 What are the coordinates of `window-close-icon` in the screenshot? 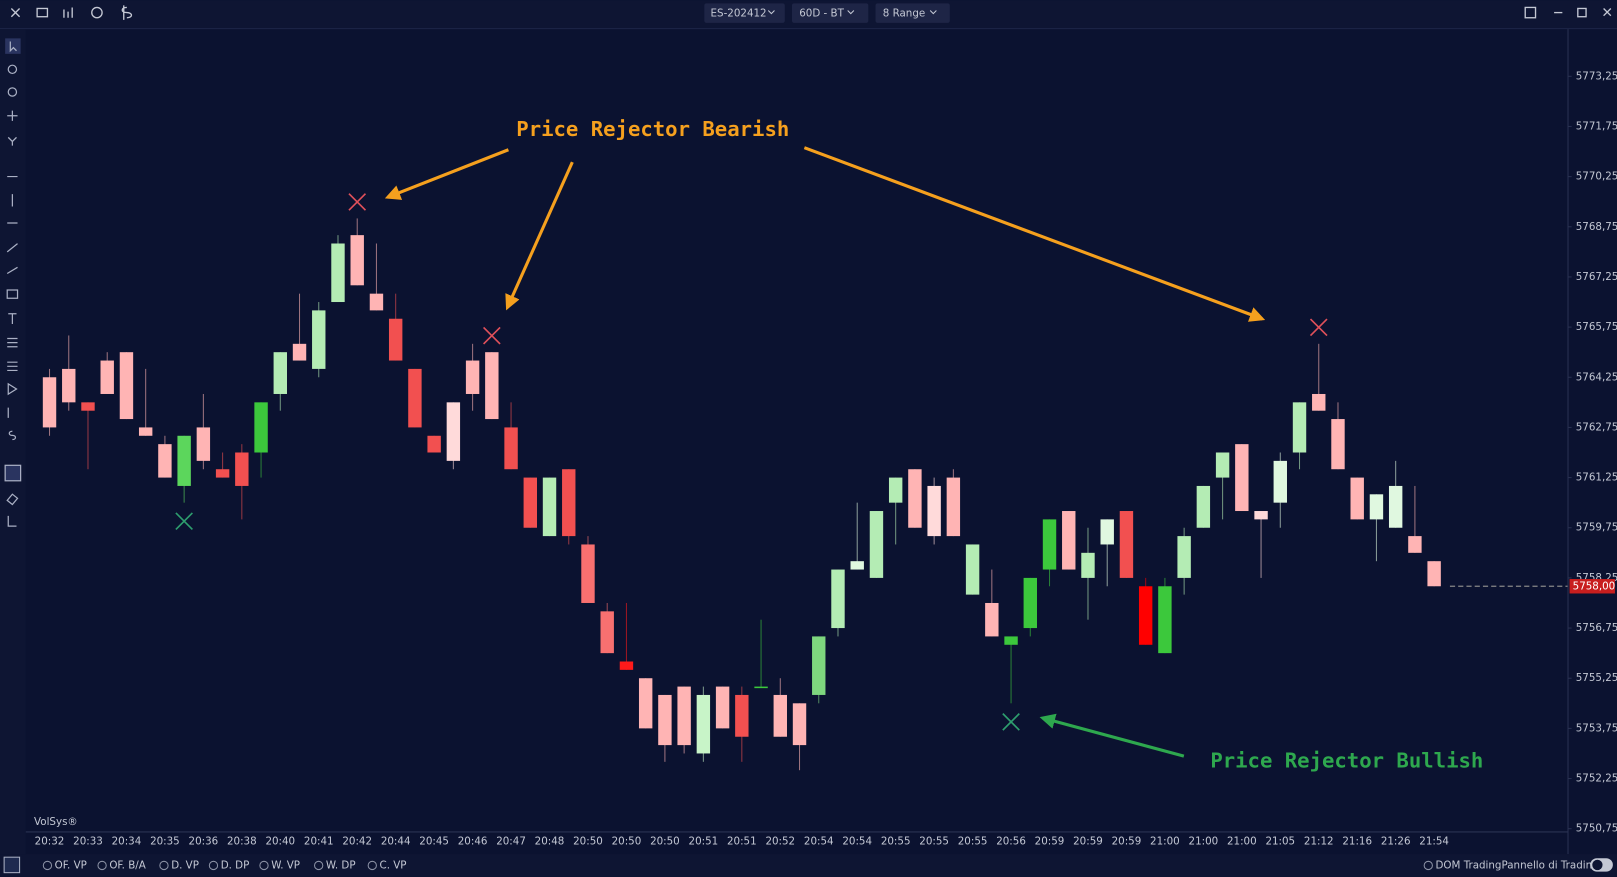 It's located at (1607, 12).